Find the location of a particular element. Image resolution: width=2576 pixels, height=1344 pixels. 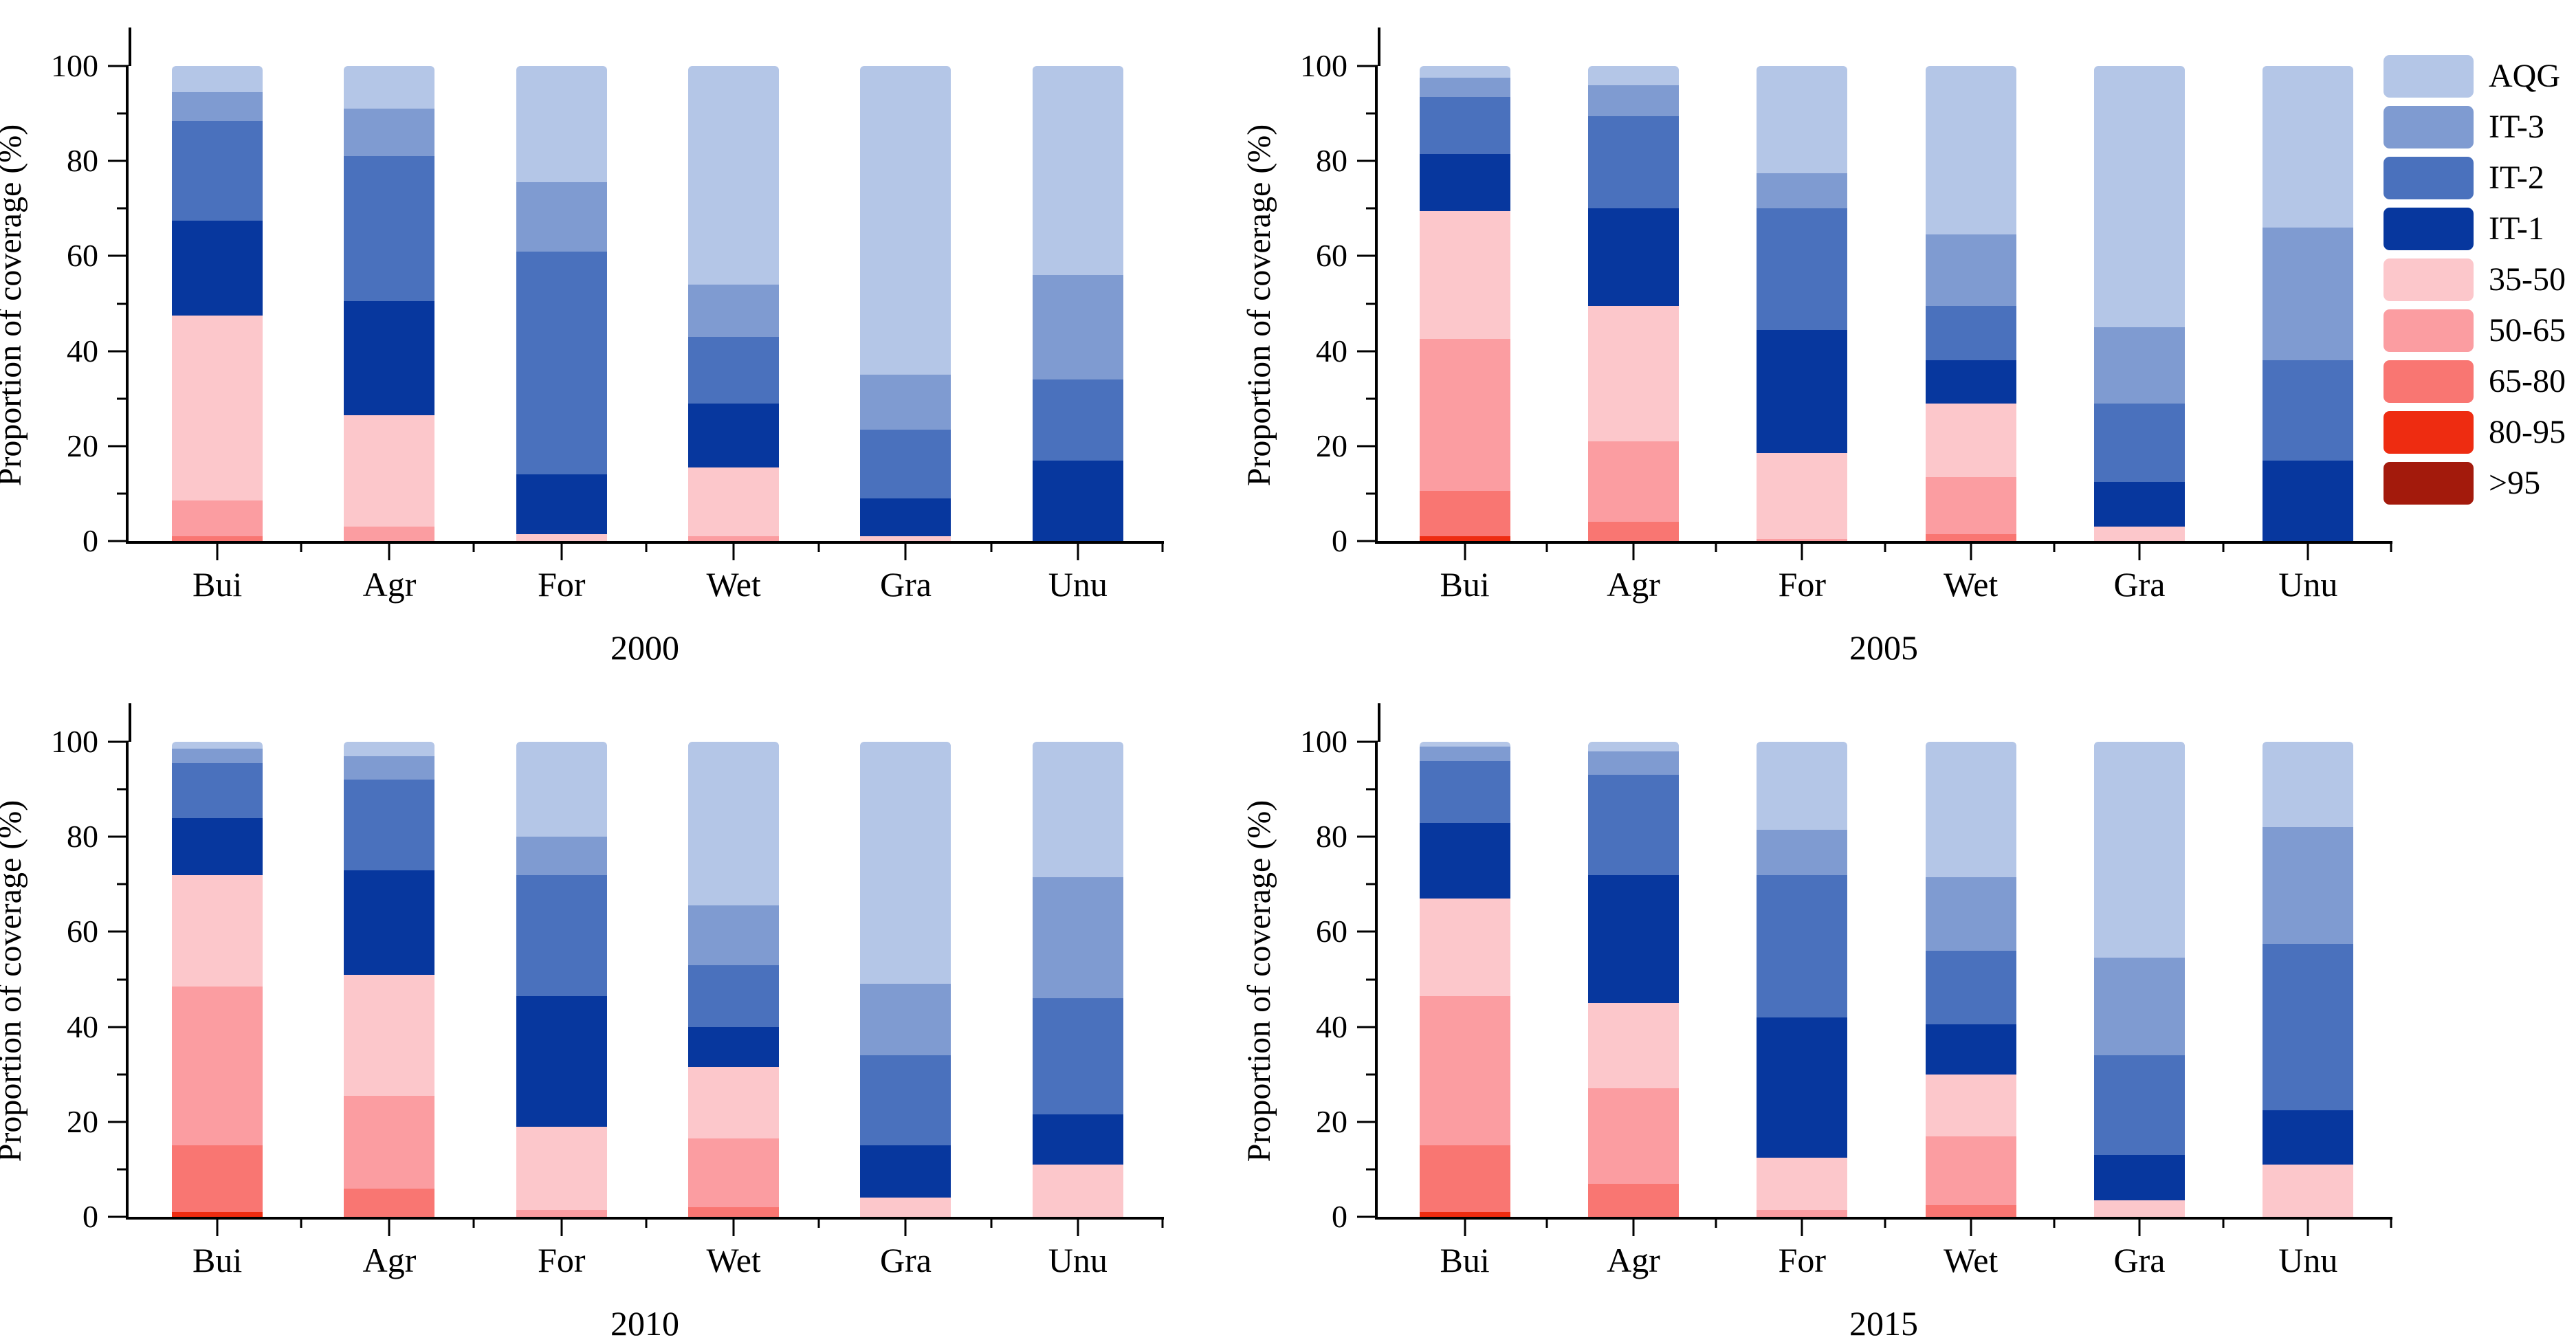

bar-for-2010 is located at coordinates (561, 980).